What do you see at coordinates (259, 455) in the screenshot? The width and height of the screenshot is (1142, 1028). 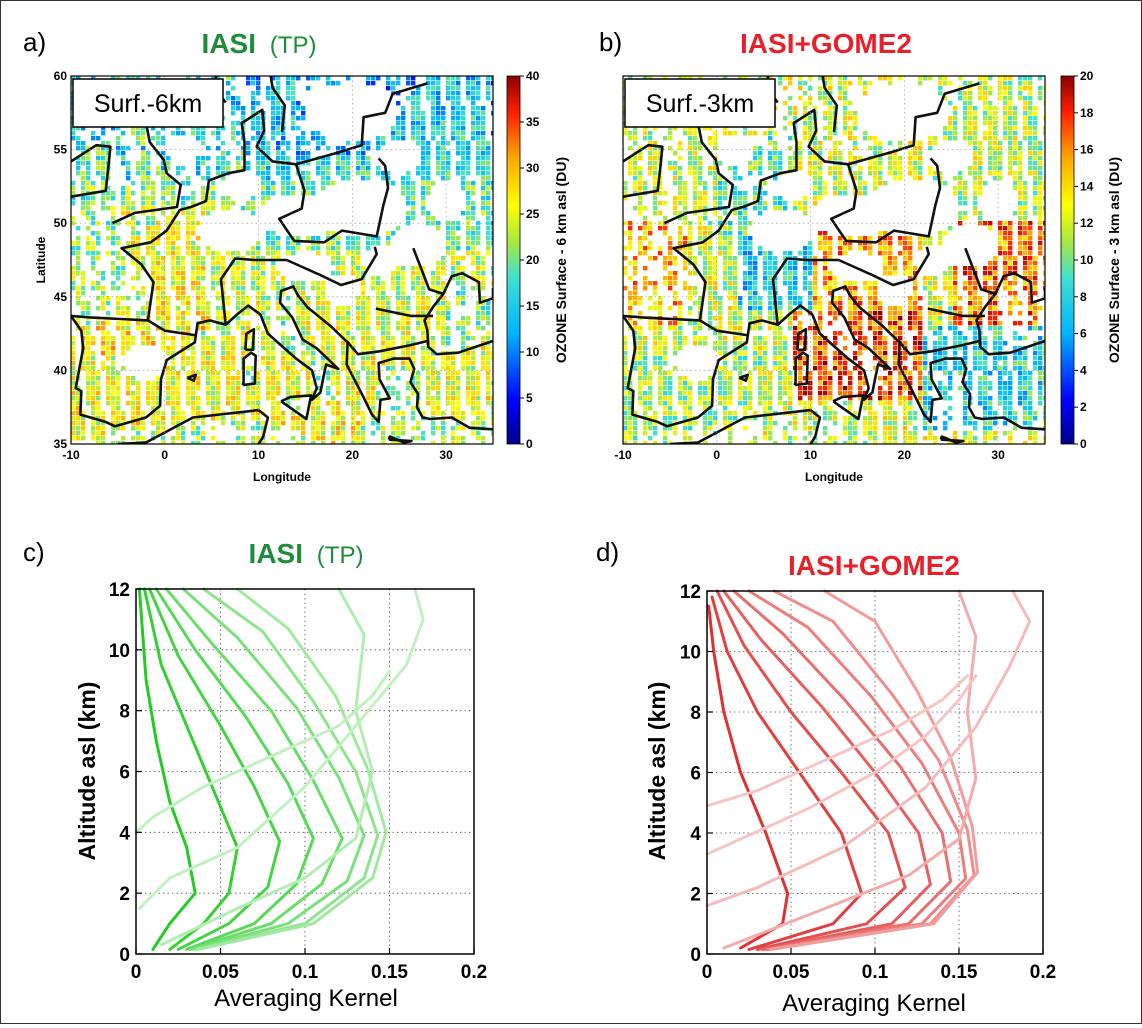 I see `x-tick-label: 10` at bounding box center [259, 455].